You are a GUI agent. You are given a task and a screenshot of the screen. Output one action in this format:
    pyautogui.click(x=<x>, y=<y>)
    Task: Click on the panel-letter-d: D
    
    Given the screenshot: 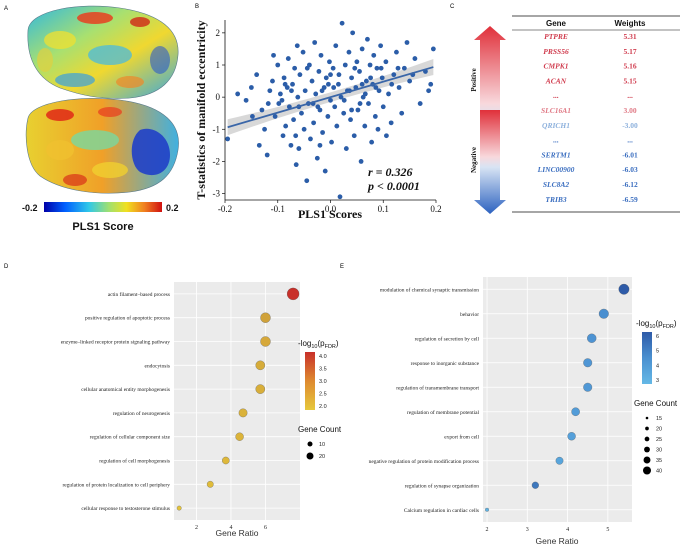 What is the action you would take?
    pyautogui.click(x=6, y=267)
    